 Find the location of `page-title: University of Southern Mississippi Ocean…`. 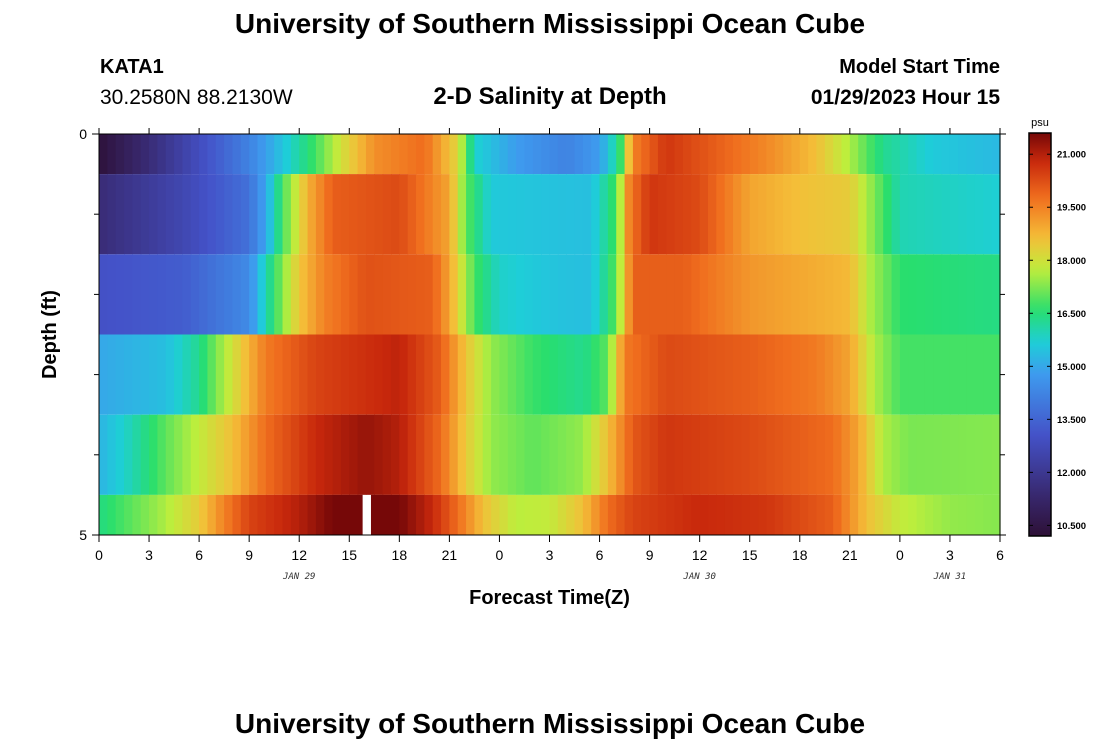

page-title: University of Southern Mississippi Ocean… is located at coordinates (550, 23).